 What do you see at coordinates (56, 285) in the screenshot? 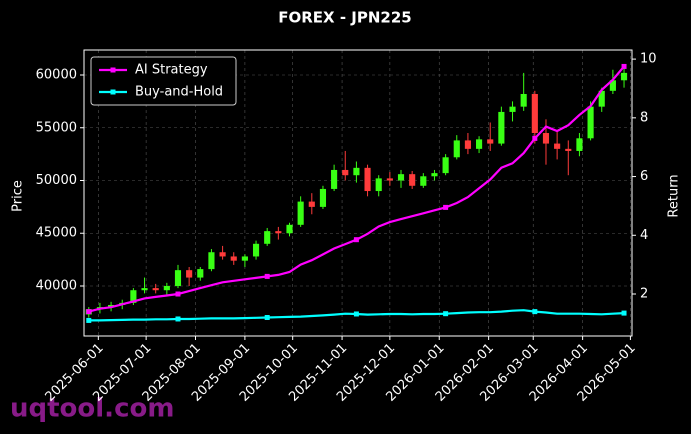
I see `y-tick-label: 40000` at bounding box center [56, 285].